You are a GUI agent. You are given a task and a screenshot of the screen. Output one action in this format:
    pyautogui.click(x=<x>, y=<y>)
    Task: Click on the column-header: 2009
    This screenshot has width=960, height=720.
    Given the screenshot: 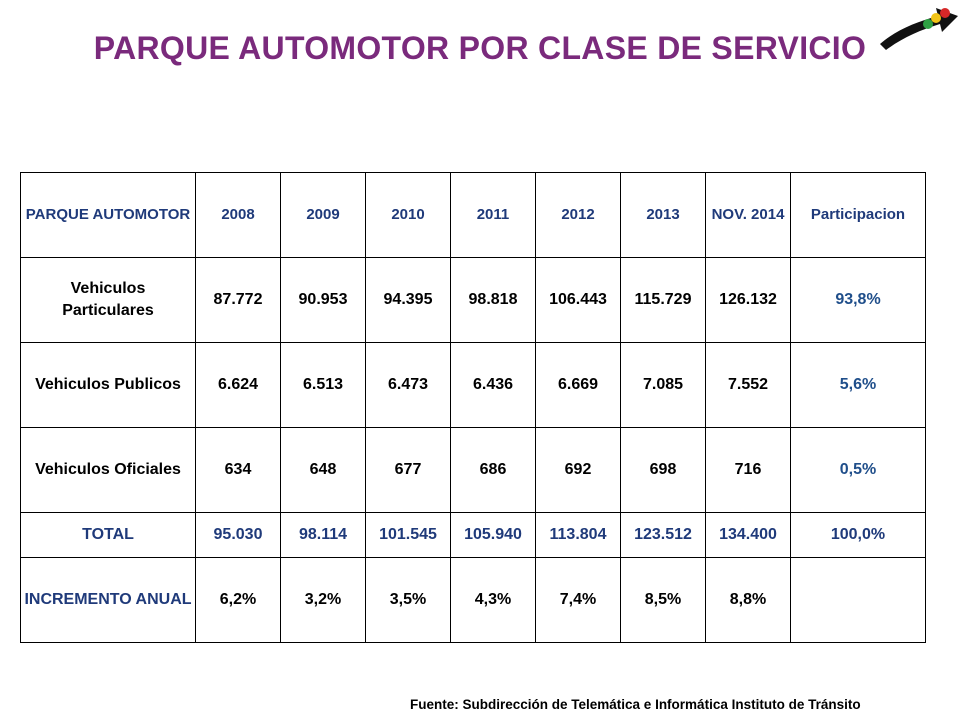 What is the action you would take?
    pyautogui.click(x=323, y=215)
    